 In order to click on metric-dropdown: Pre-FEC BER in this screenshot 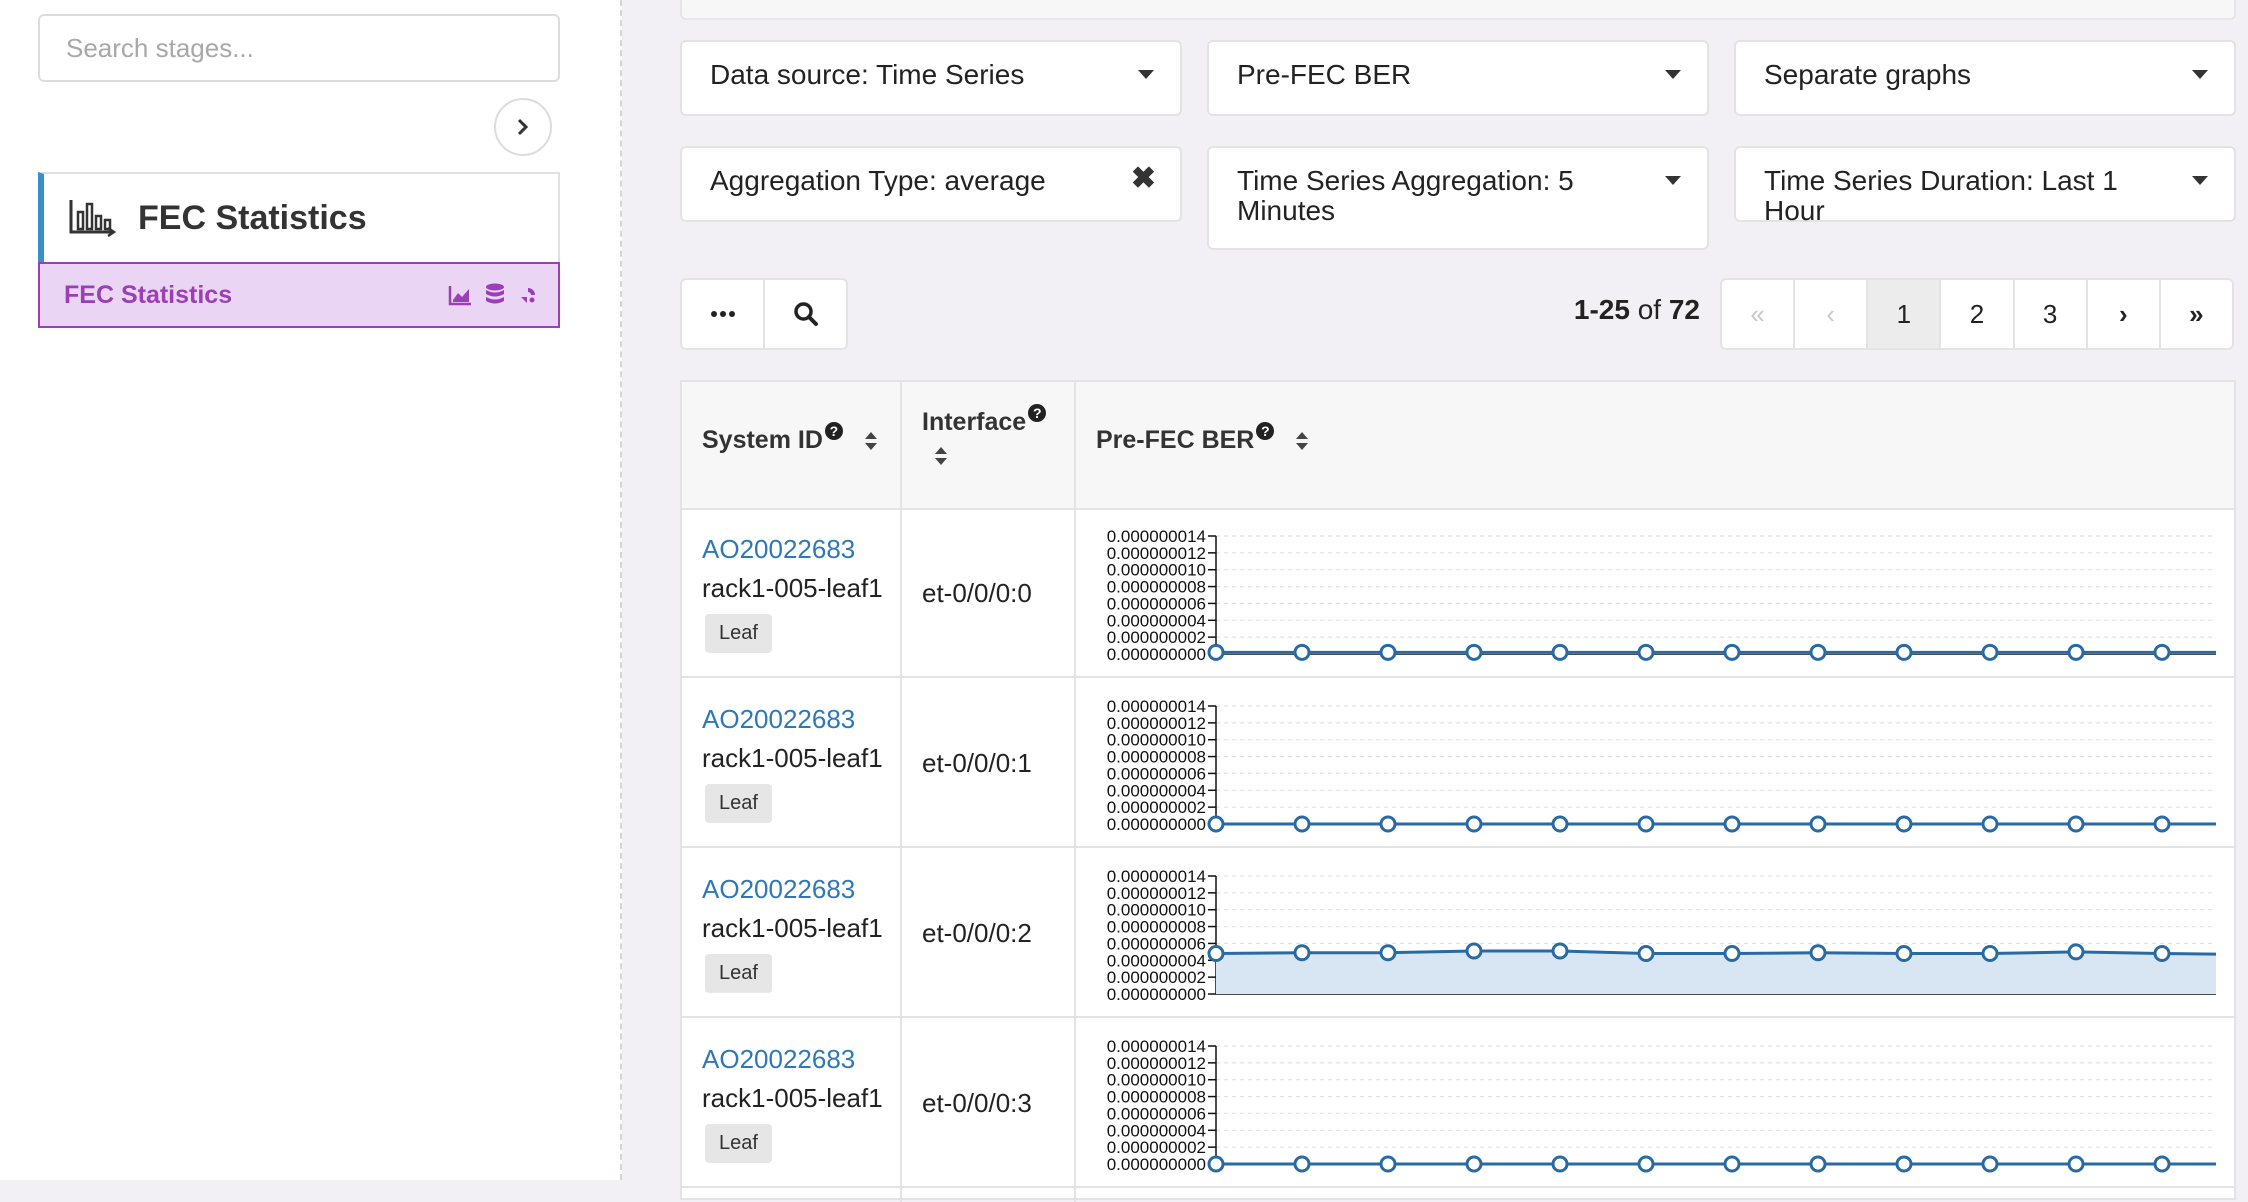, I will do `click(1458, 78)`.